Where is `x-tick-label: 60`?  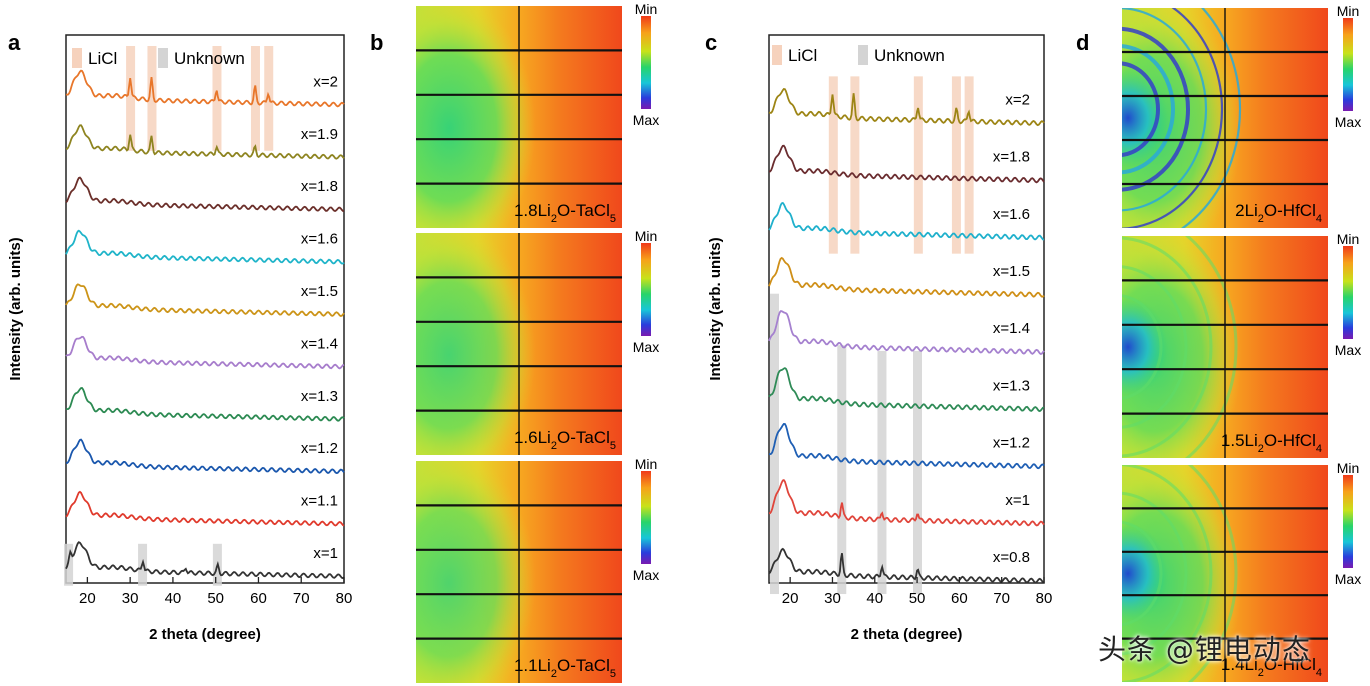 x-tick-label: 60 is located at coordinates (258, 598).